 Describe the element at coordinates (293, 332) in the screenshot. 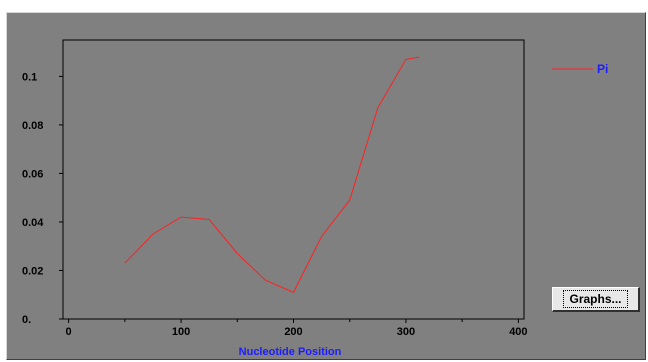

I see `x-tick-label: 200` at that location.